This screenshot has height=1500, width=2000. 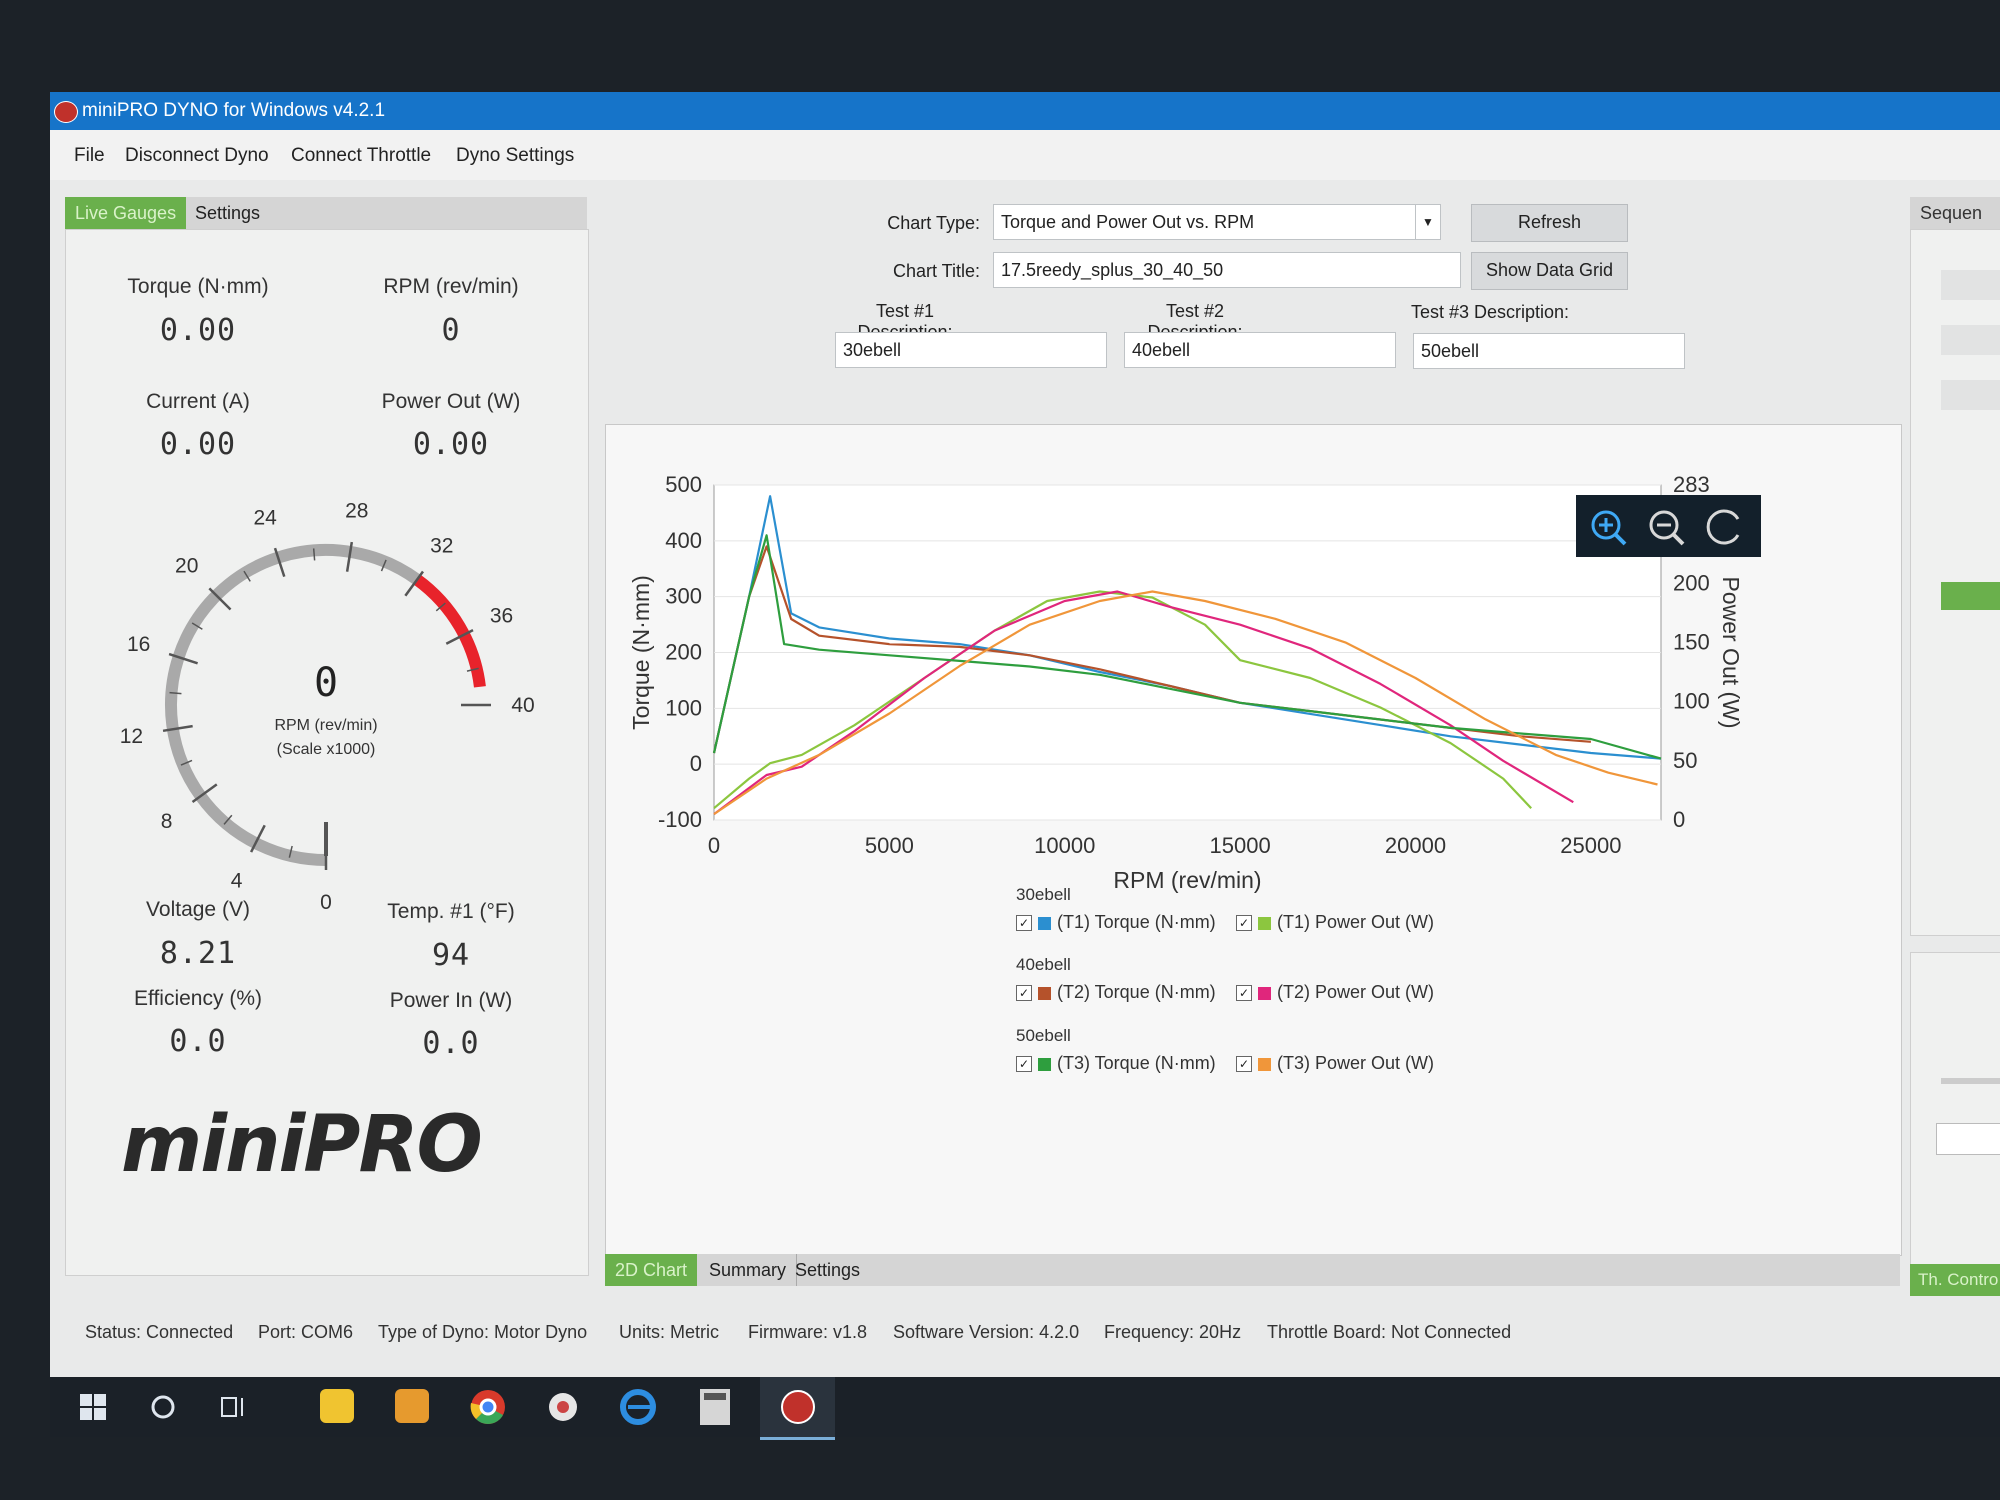 I want to click on status-software: Software Version: 4.2.0, so click(x=986, y=1332).